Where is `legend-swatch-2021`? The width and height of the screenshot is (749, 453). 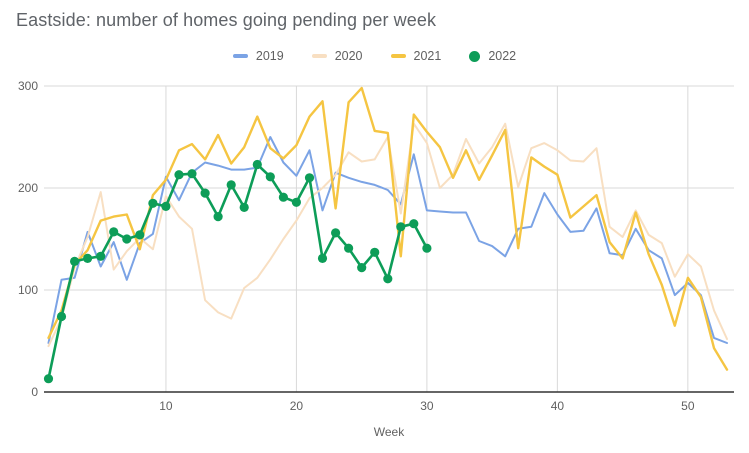
legend-swatch-2021 is located at coordinates (398, 56).